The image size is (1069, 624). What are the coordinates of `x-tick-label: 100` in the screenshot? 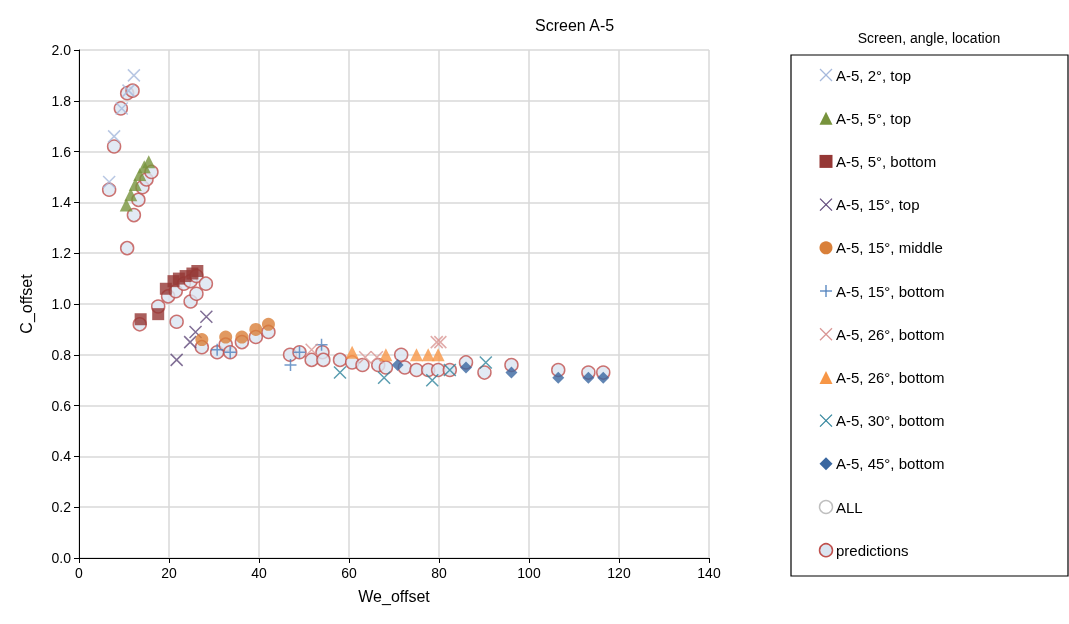 It's located at (529, 573).